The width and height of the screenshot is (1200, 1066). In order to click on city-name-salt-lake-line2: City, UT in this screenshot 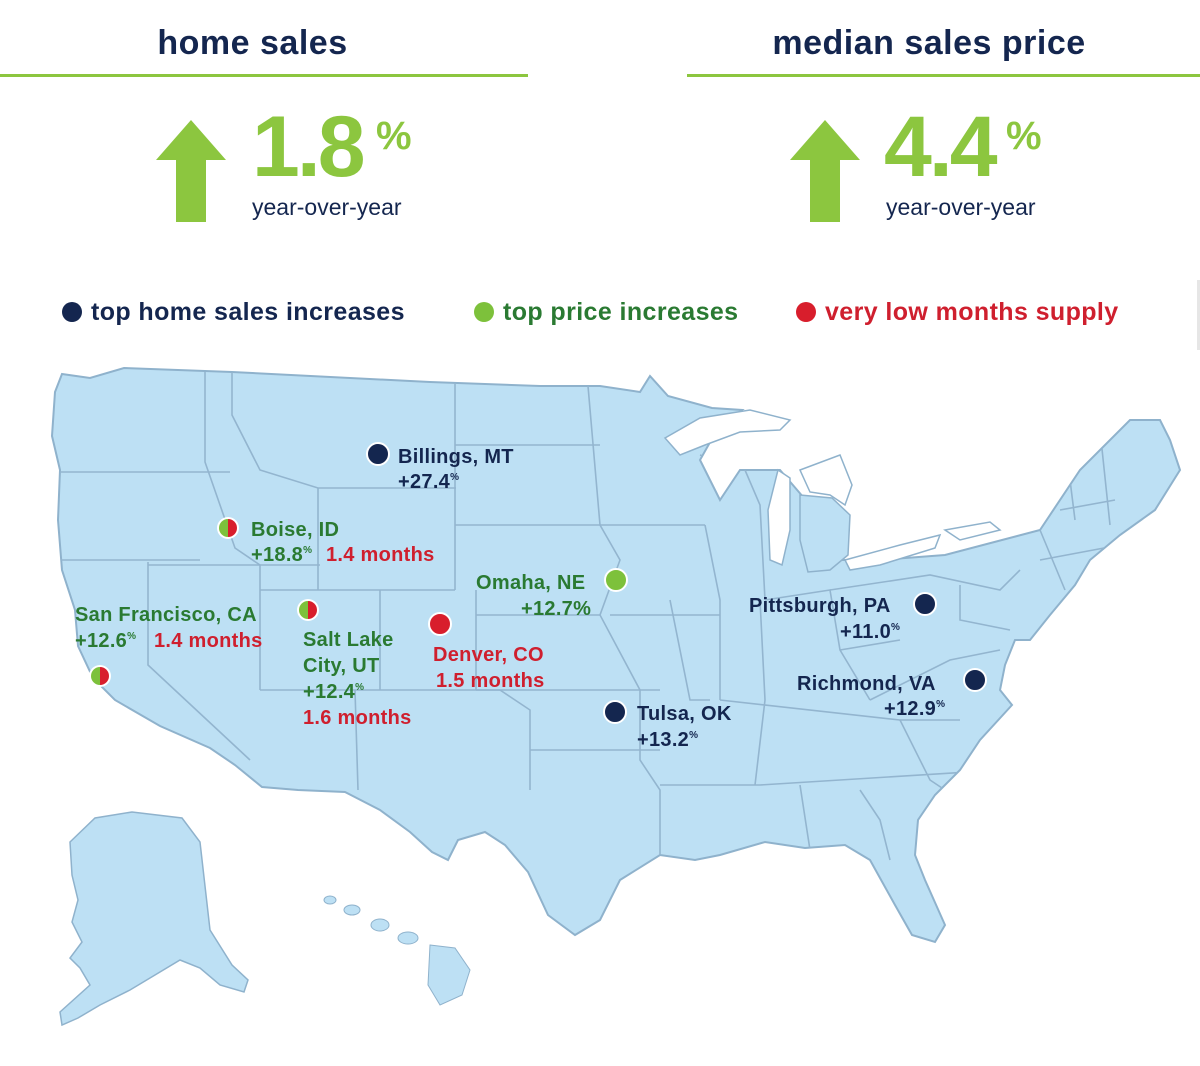, I will do `click(341, 666)`.